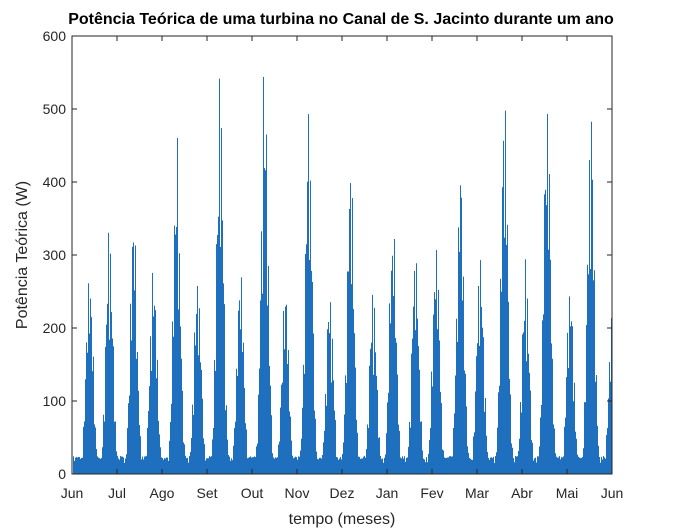 This screenshot has height=532, width=678. I want to click on y-tick-label: 400, so click(55, 182).